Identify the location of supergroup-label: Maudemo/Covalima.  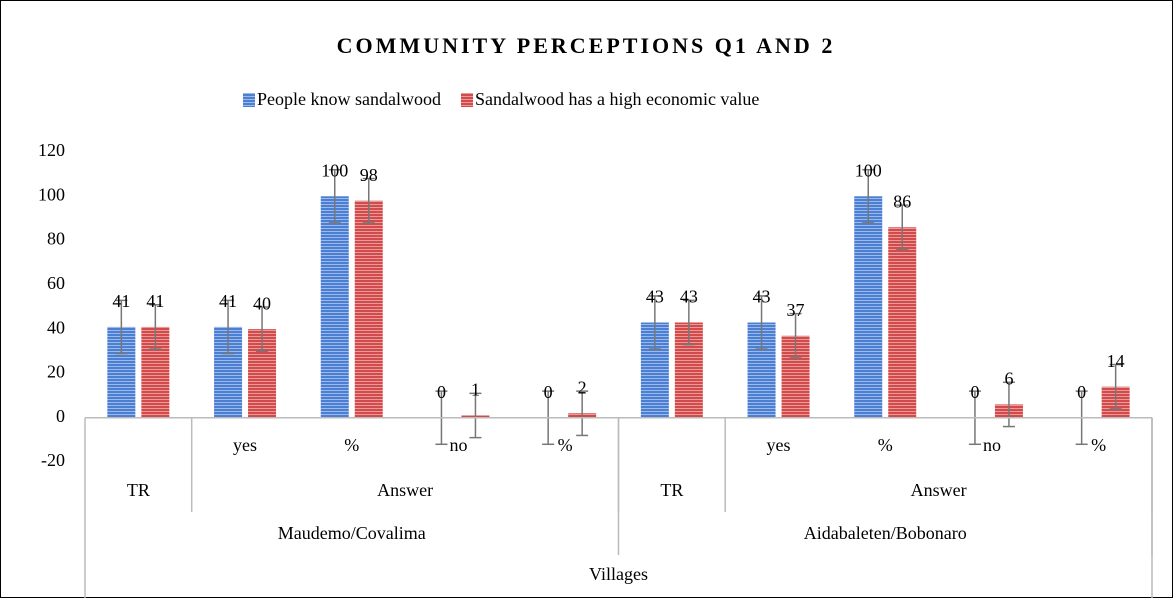
(352, 533).